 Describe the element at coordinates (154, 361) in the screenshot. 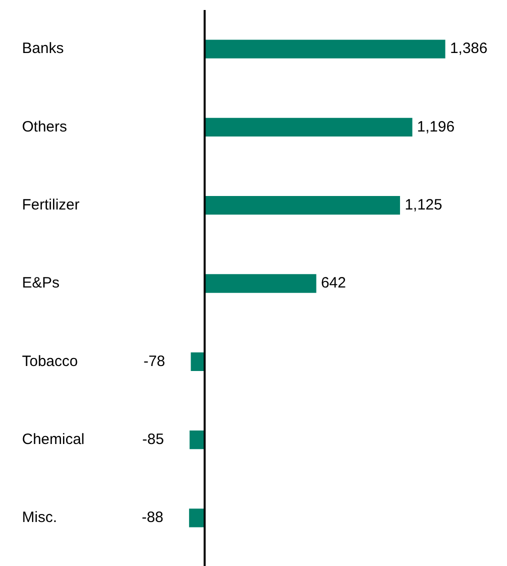

I see `data-label: -78` at that location.